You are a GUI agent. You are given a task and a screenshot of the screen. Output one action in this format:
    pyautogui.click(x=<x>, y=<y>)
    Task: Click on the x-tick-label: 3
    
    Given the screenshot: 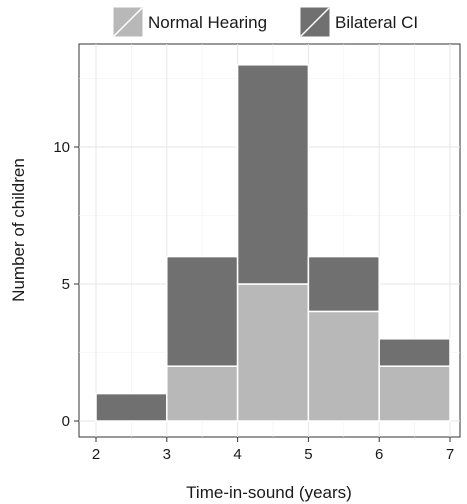 What is the action you would take?
    pyautogui.click(x=167, y=454)
    